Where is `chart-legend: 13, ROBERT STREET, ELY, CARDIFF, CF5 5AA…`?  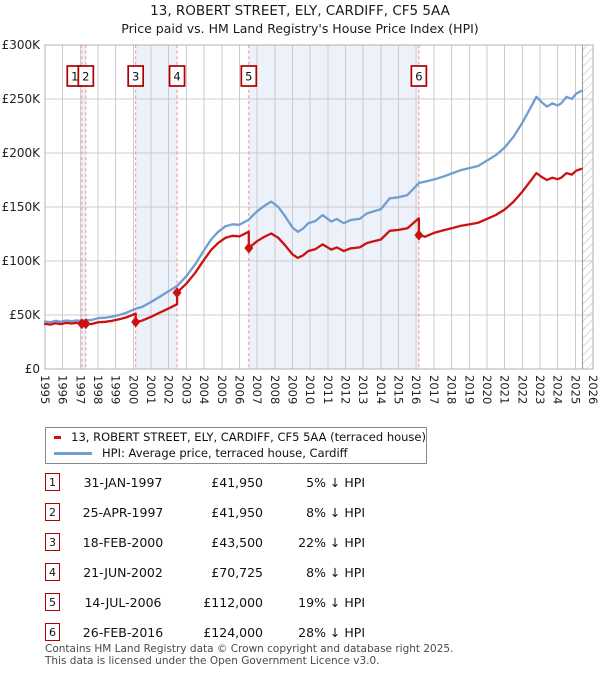 chart-legend: 13, ROBERT STREET, ELY, CARDIFF, CF5 5AA… is located at coordinates (236, 445).